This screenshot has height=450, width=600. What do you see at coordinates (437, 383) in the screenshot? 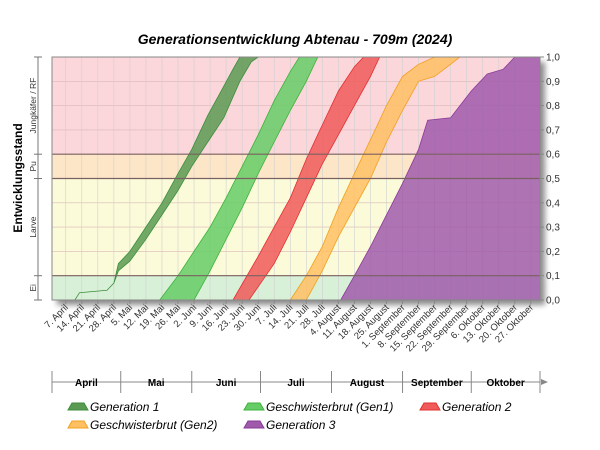
I see `month-label: September` at bounding box center [437, 383].